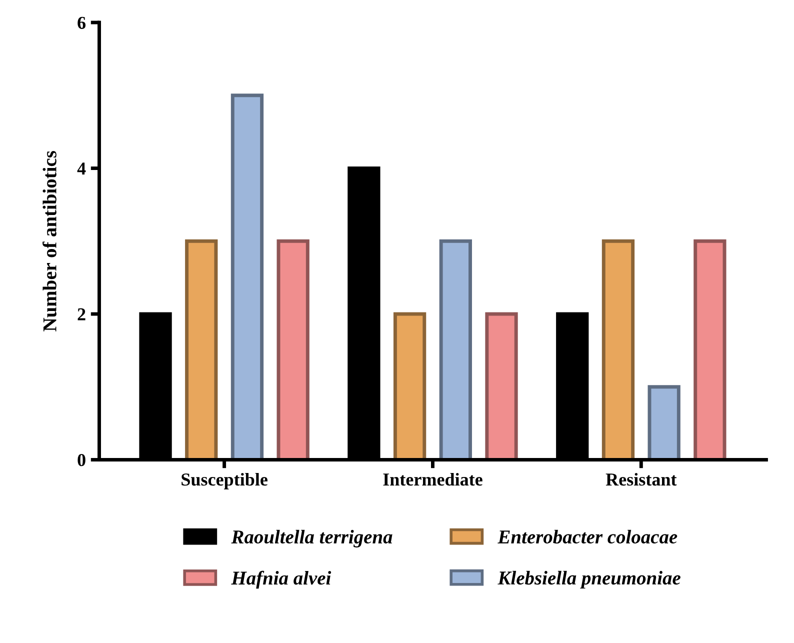 The height and width of the screenshot is (643, 794). I want to click on x-tick-label: Intermediate, so click(432, 479).